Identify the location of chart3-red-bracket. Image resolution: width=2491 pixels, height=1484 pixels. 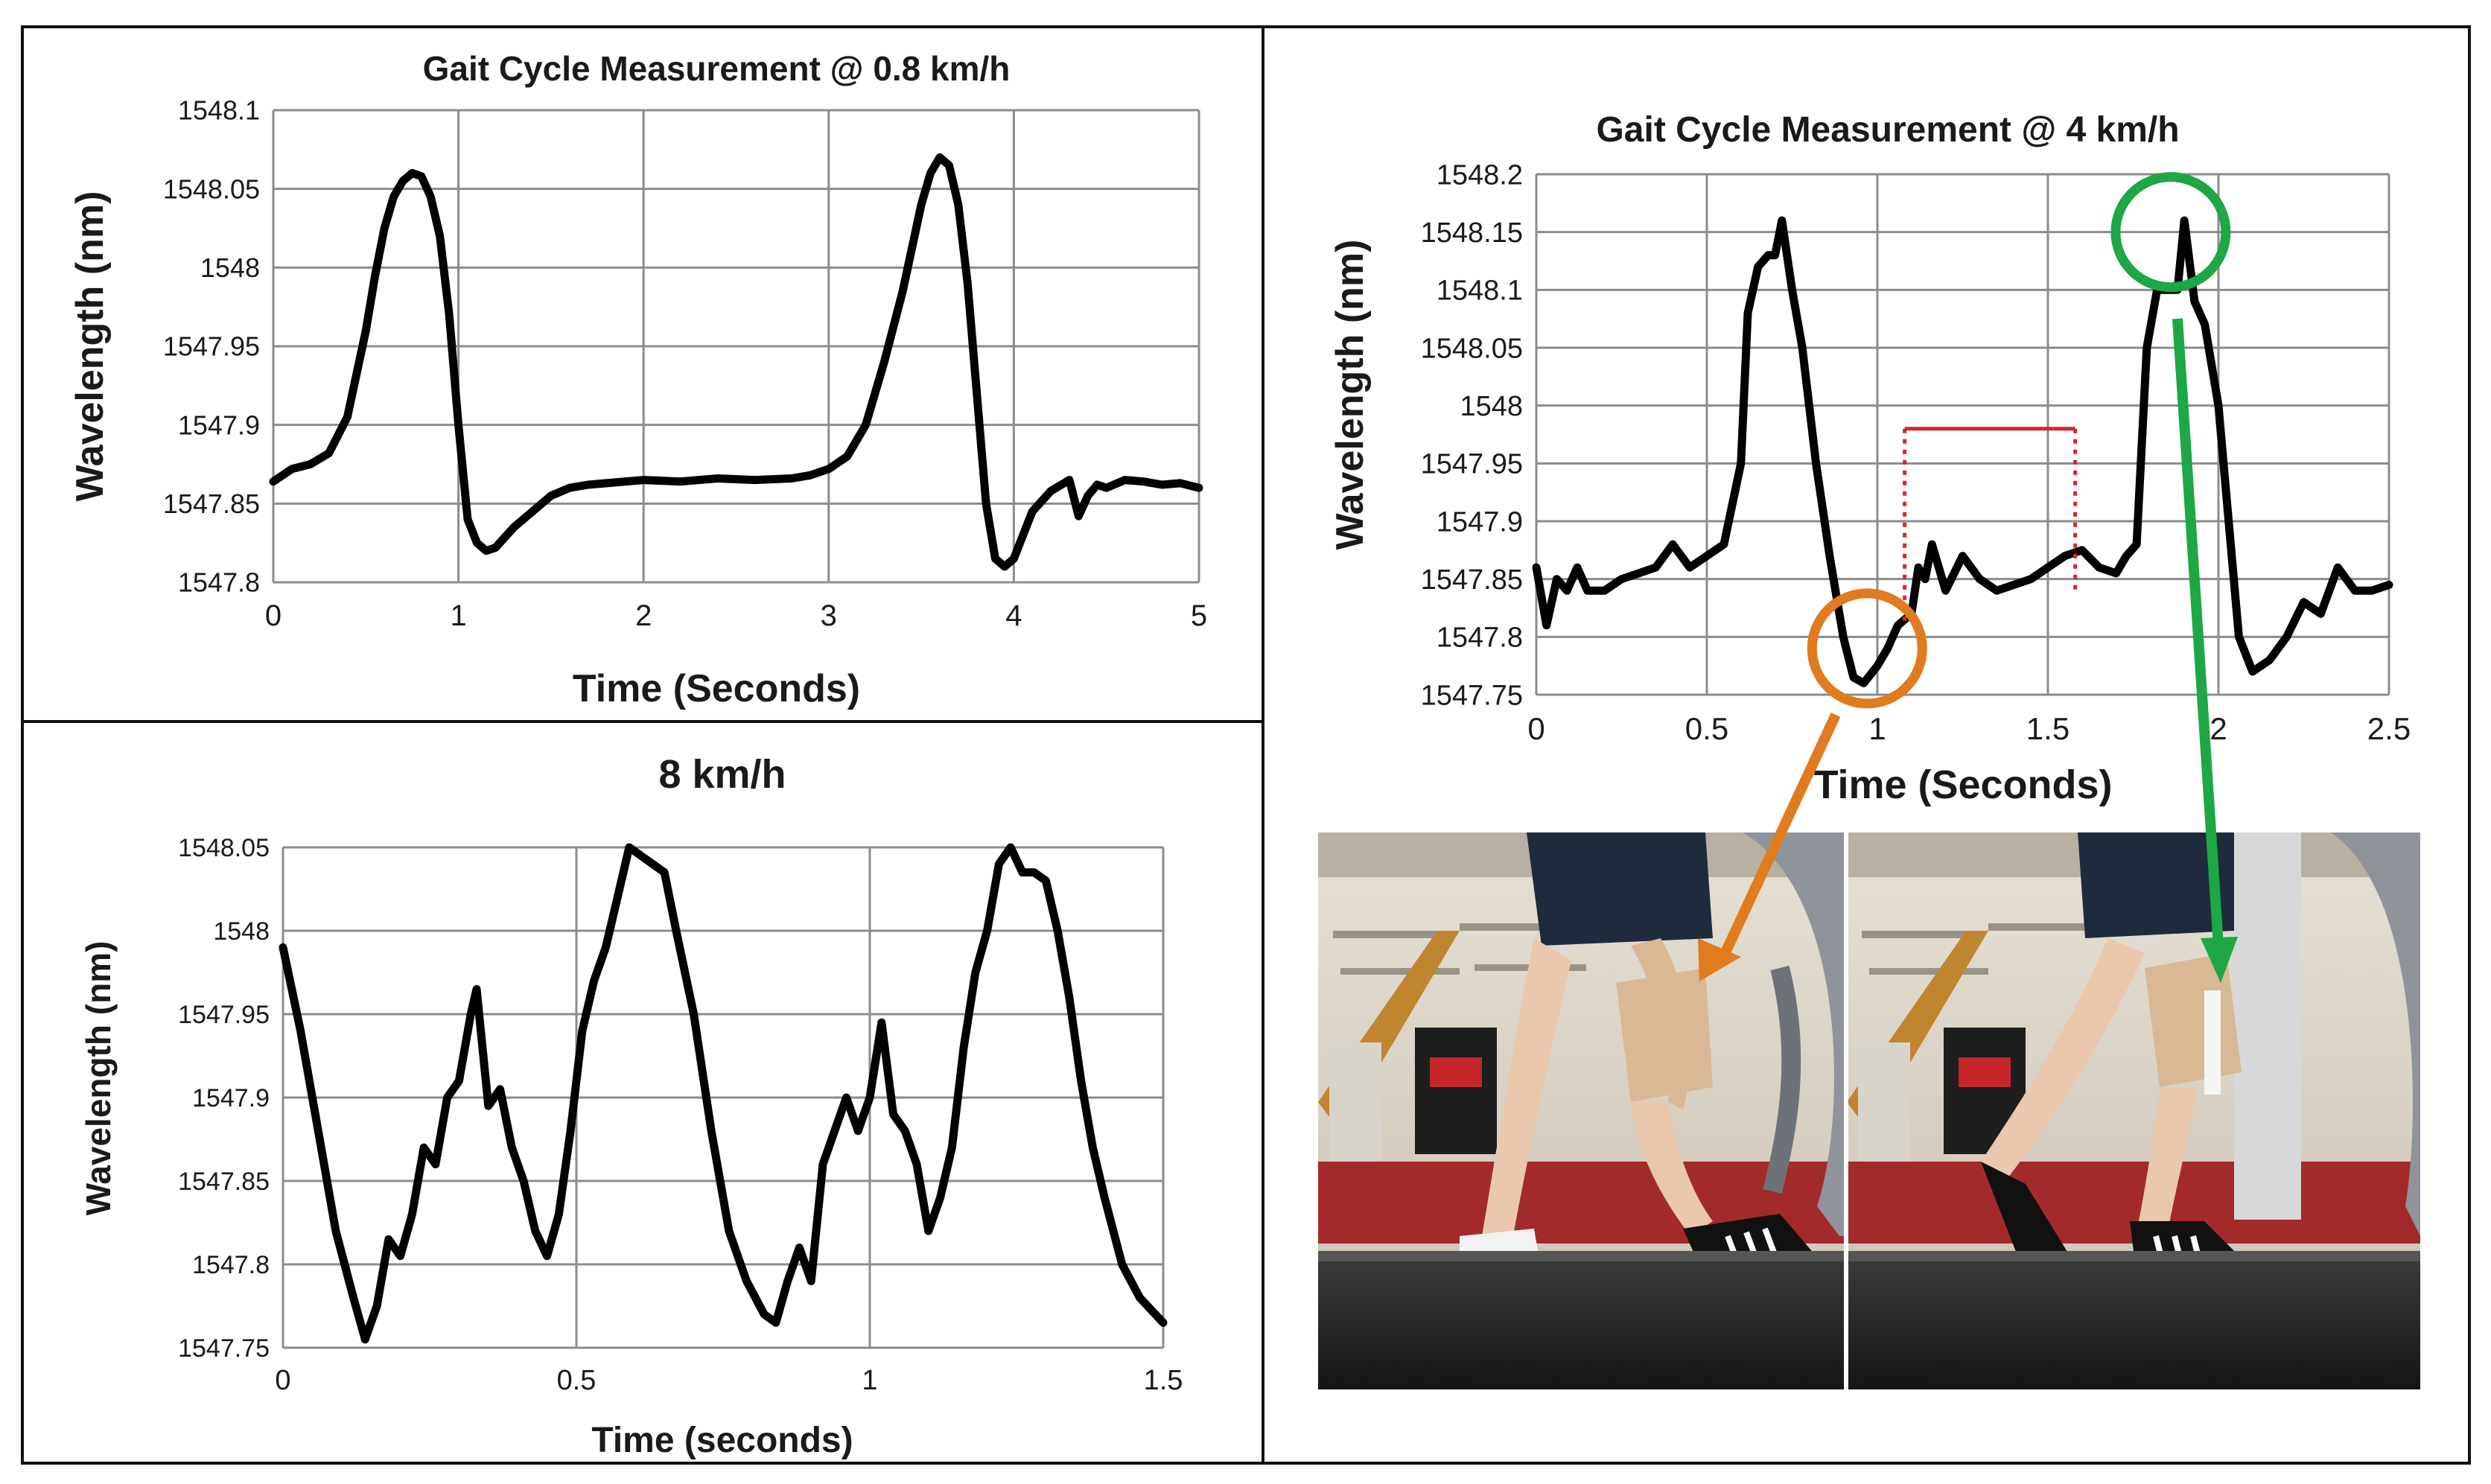
(1990, 526).